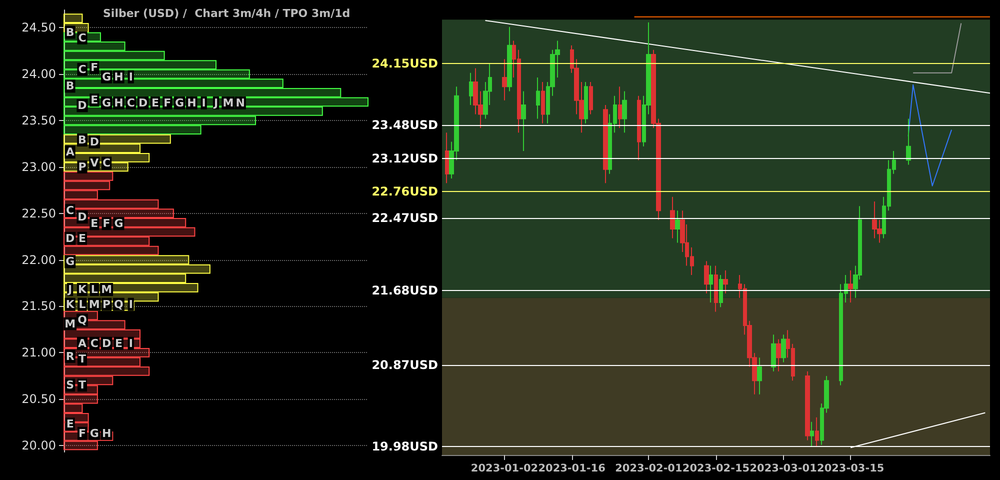 The width and height of the screenshot is (1000, 480). What do you see at coordinates (39, 167) in the screenshot?
I see `y-tick-label: 23.00` at bounding box center [39, 167].